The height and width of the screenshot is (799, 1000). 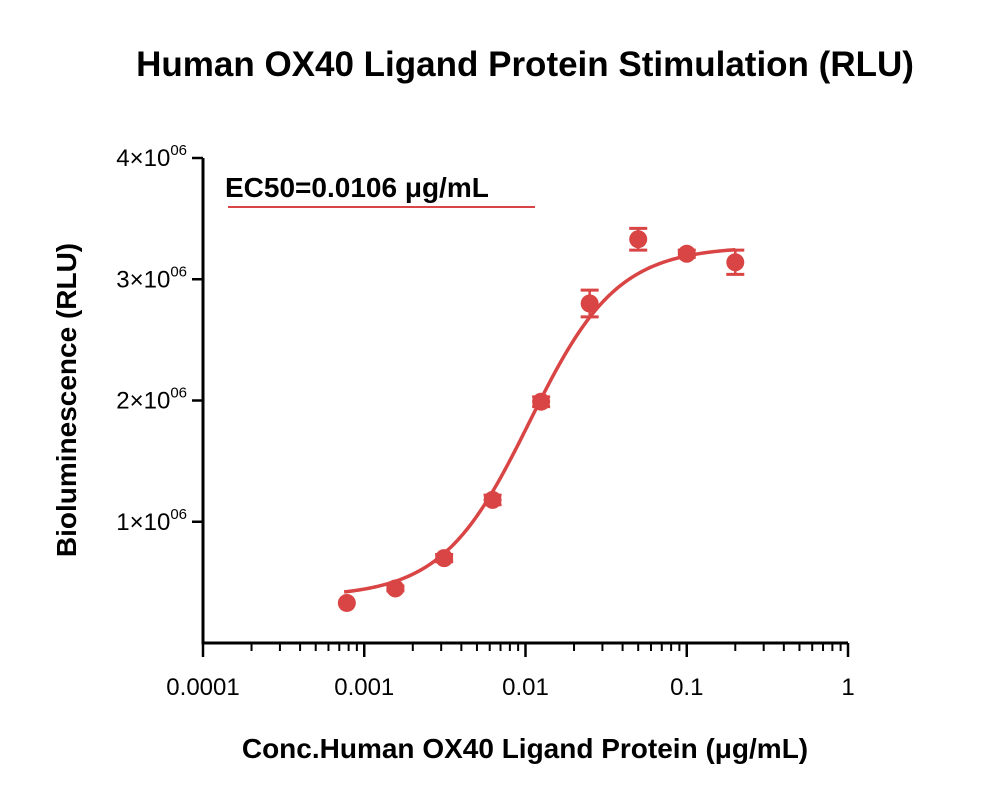 What do you see at coordinates (357, 187) in the screenshot?
I see `ec50-label: EC50=0.0106 μg/mL` at bounding box center [357, 187].